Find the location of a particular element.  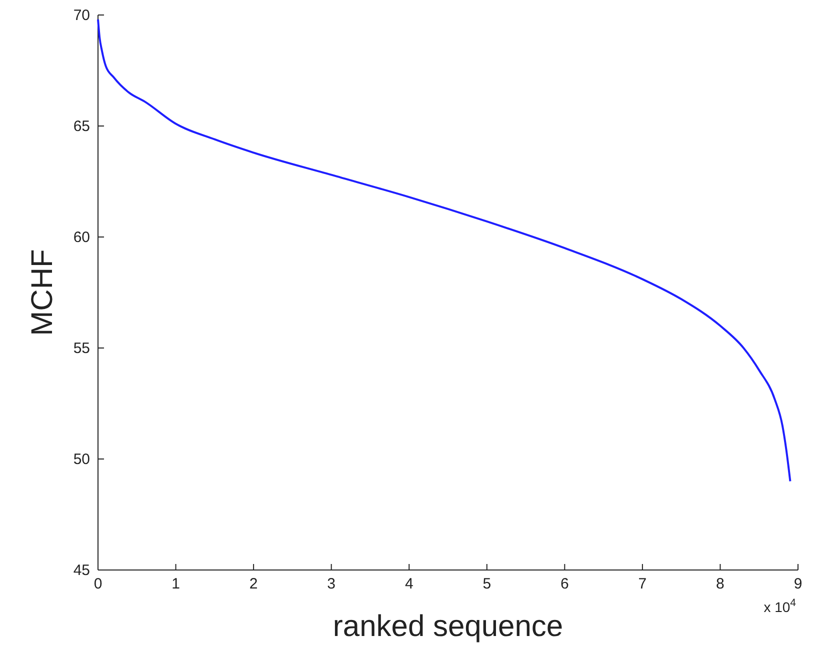

y-tick-label: 50 is located at coordinates (81, 459).